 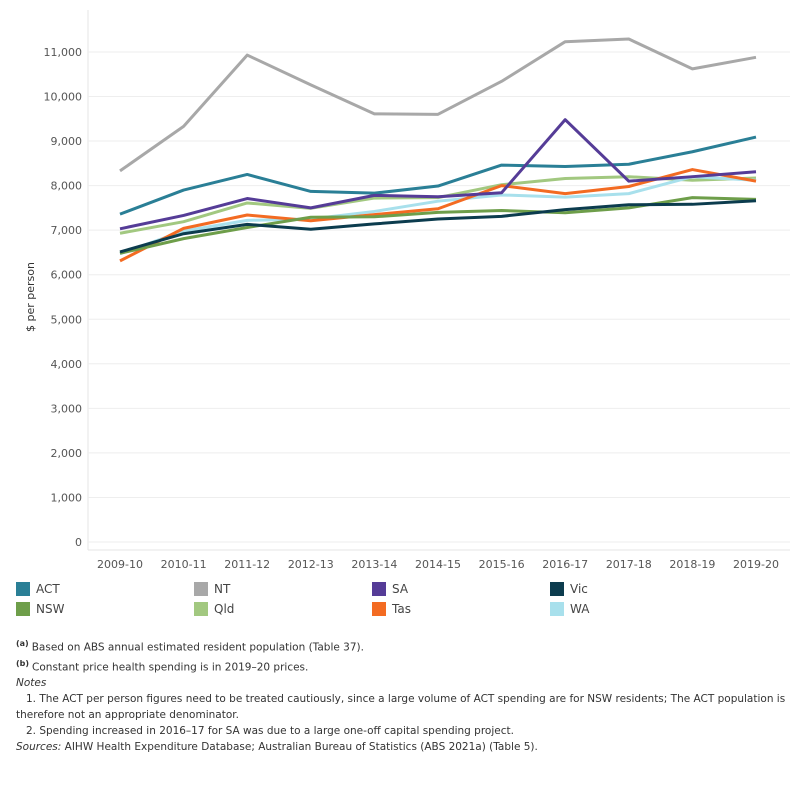 I want to click on y-tick-label: 5,000, so click(x=67, y=319).